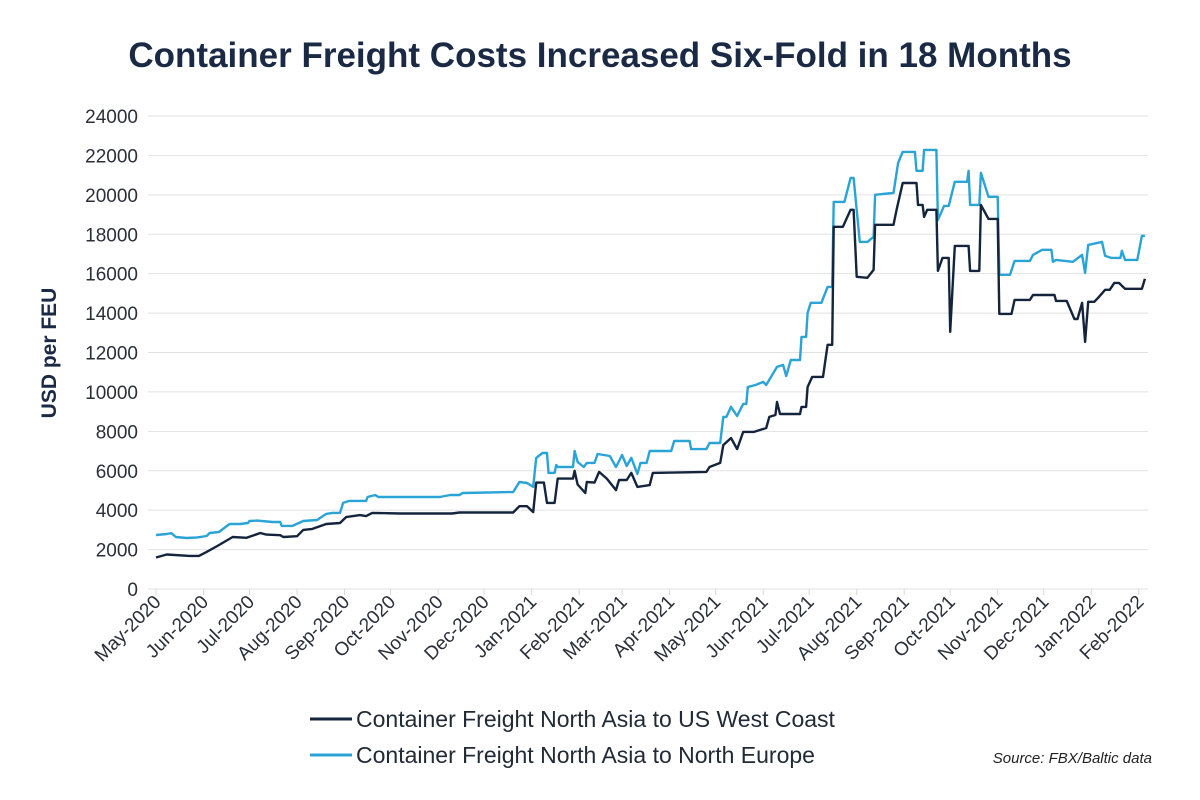  What do you see at coordinates (117, 511) in the screenshot?
I see `y-tick-label: 4000` at bounding box center [117, 511].